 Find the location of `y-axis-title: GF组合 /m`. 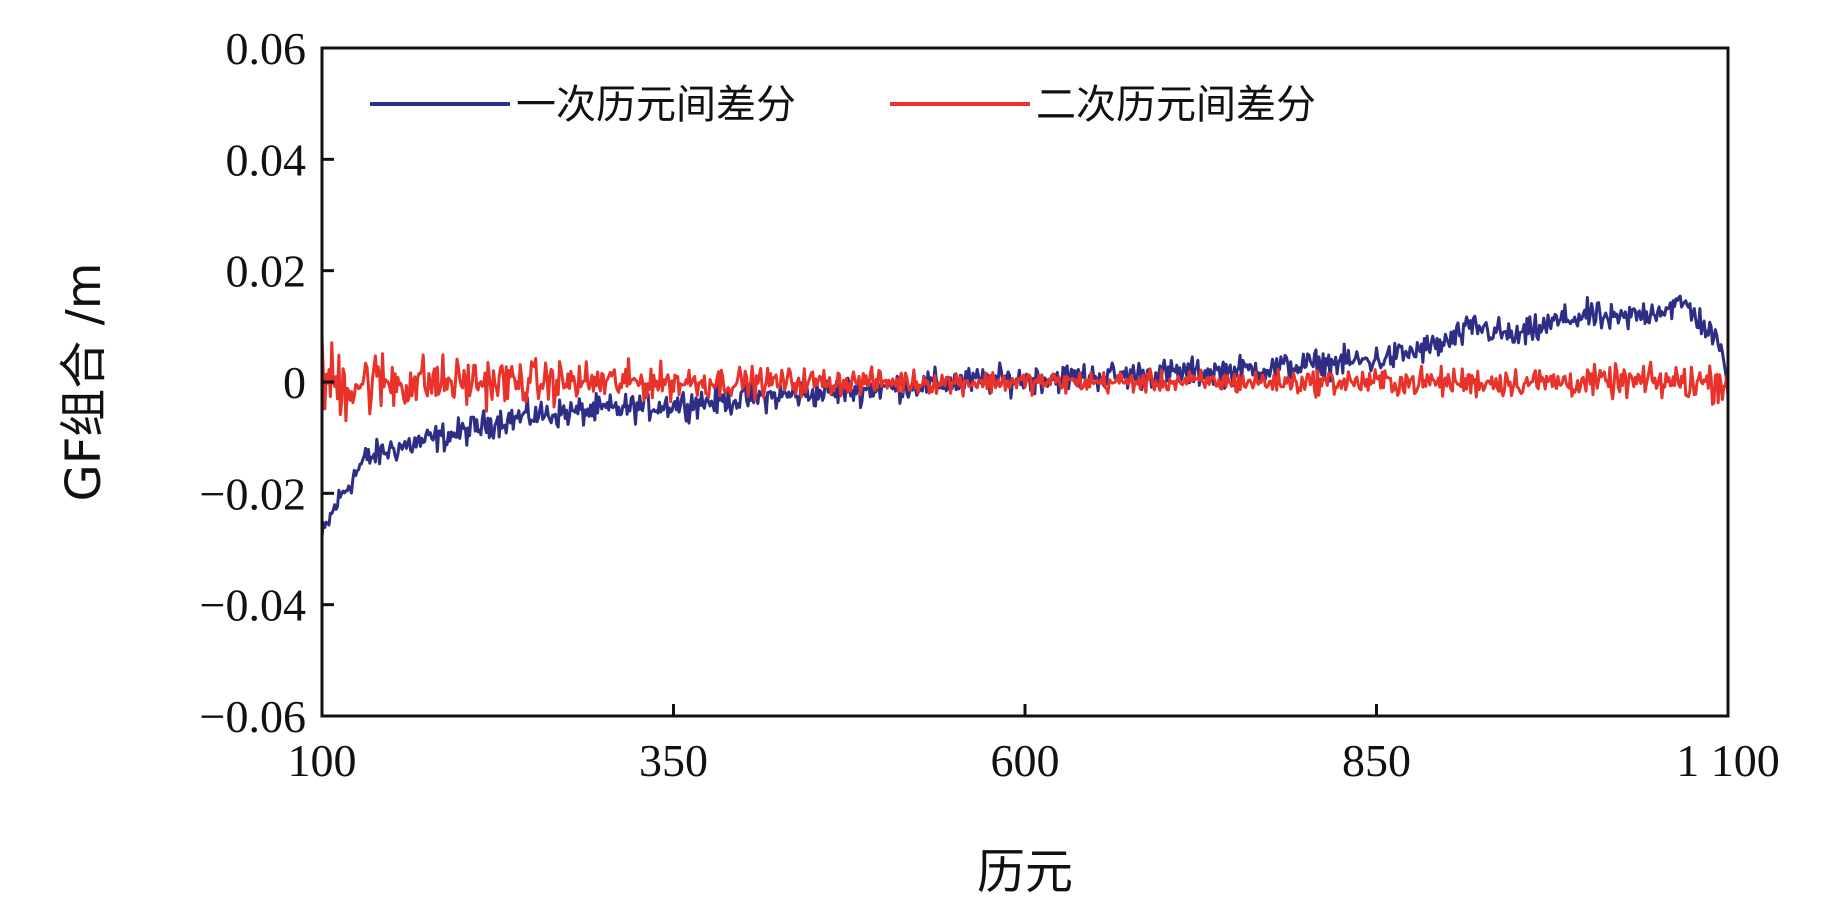

y-axis-title: GF组合 /m is located at coordinates (84, 382).